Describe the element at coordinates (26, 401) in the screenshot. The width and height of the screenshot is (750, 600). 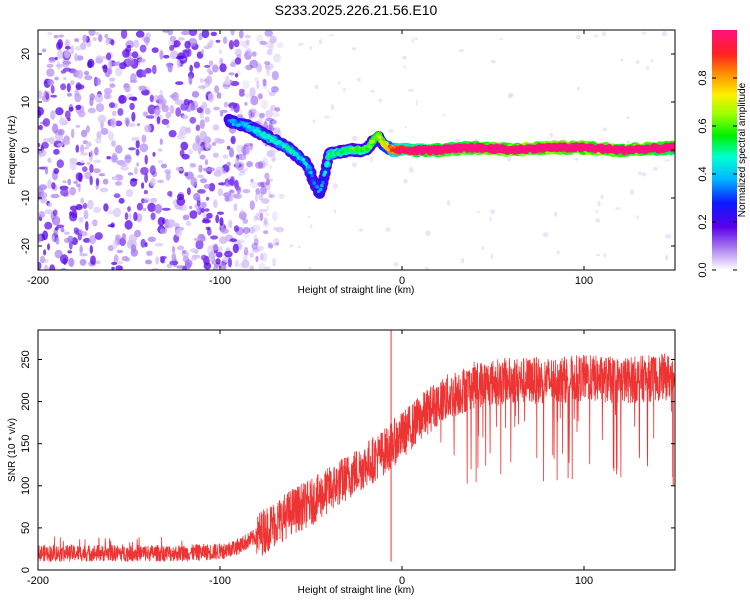
I see `y-tick-label: 200` at that location.